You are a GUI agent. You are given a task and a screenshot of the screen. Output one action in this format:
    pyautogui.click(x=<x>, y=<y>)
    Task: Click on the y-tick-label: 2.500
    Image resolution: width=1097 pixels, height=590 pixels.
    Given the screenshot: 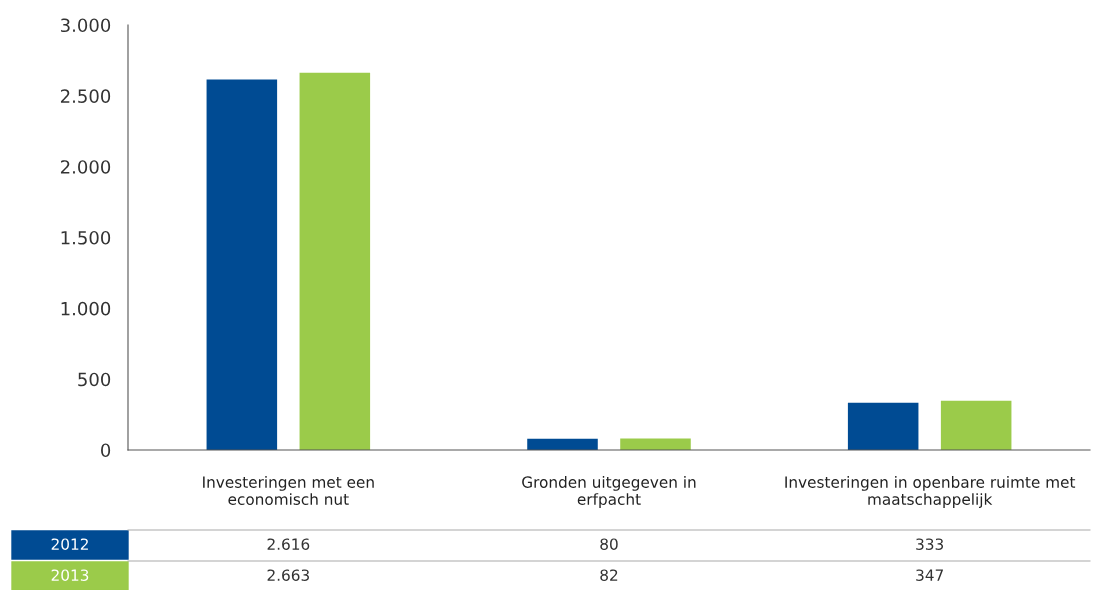 What is the action you would take?
    pyautogui.click(x=85, y=96)
    